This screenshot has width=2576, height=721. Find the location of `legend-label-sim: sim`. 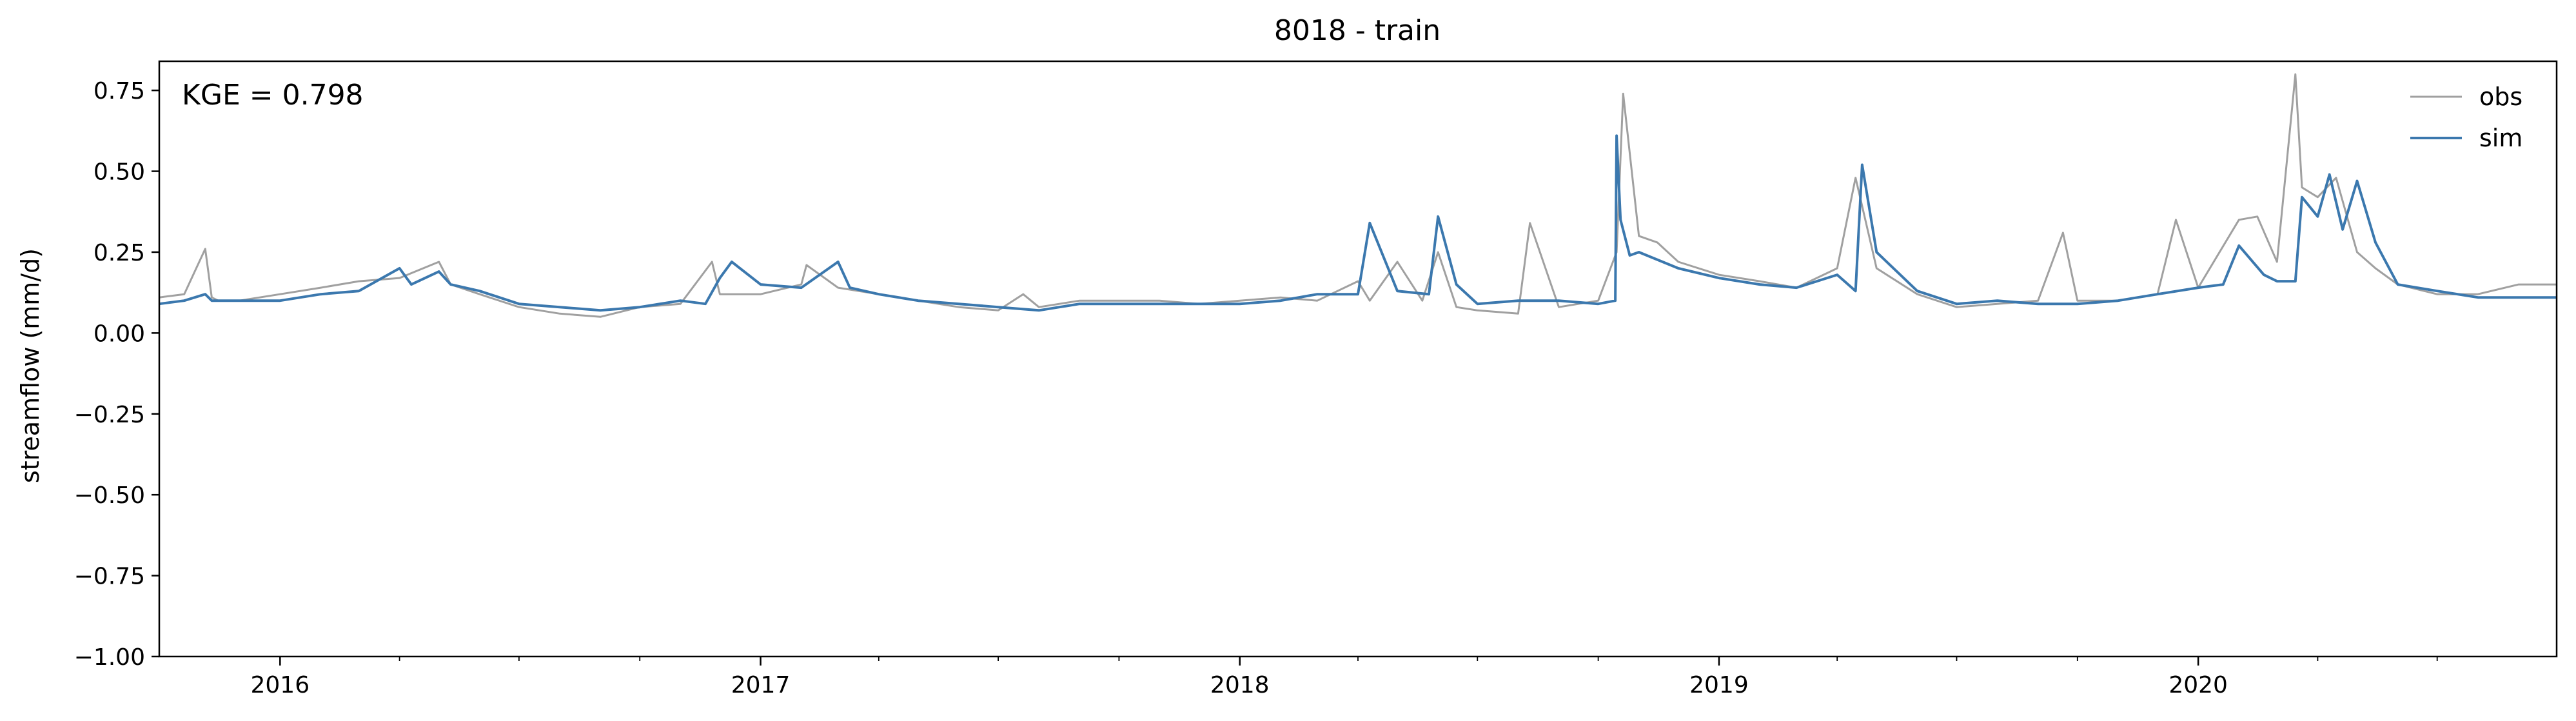

legend-label-sim: sim is located at coordinates (2500, 138).